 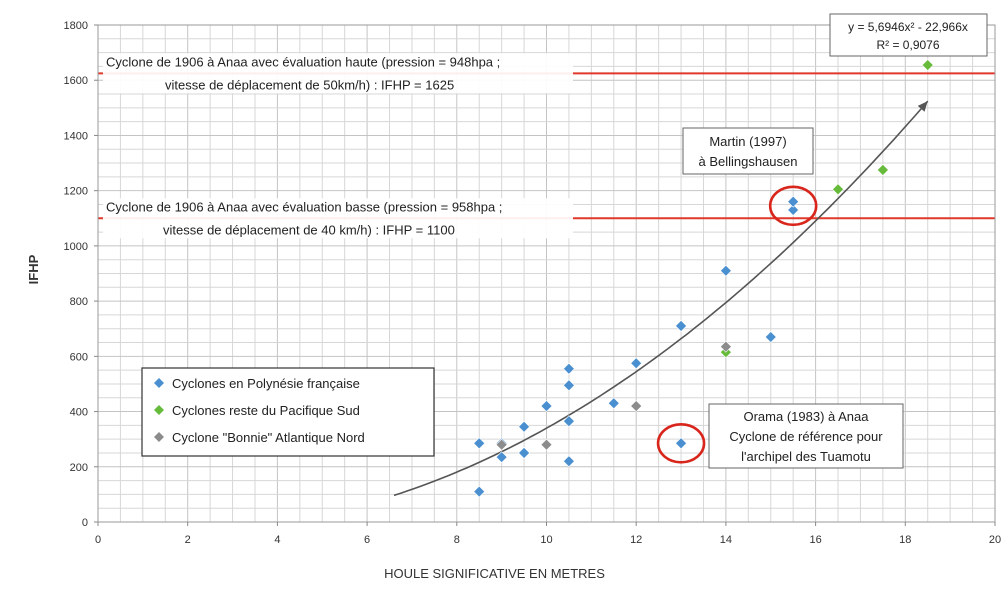 What do you see at coordinates (905, 540) in the screenshot?
I see `x-tick-label: 18` at bounding box center [905, 540].